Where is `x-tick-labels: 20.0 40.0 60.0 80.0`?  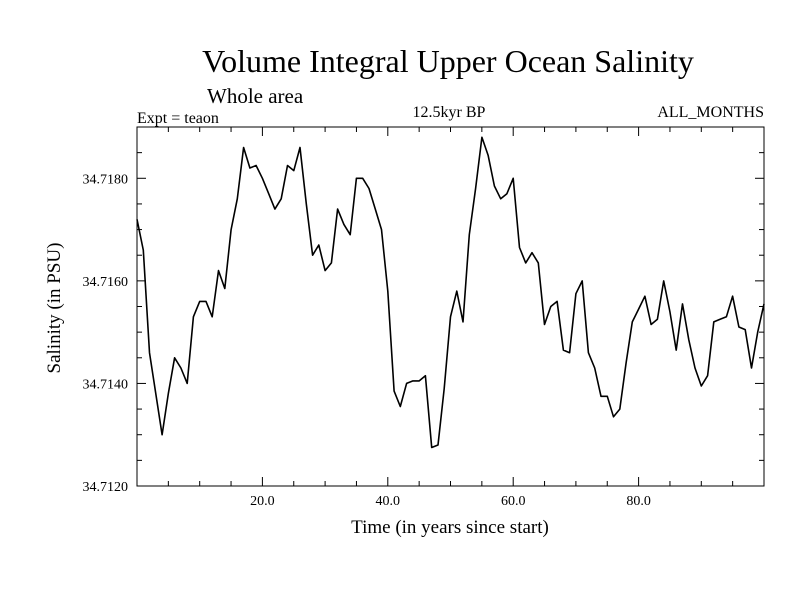 x-tick-labels: 20.0 40.0 60.0 80.0 is located at coordinates (450, 501).